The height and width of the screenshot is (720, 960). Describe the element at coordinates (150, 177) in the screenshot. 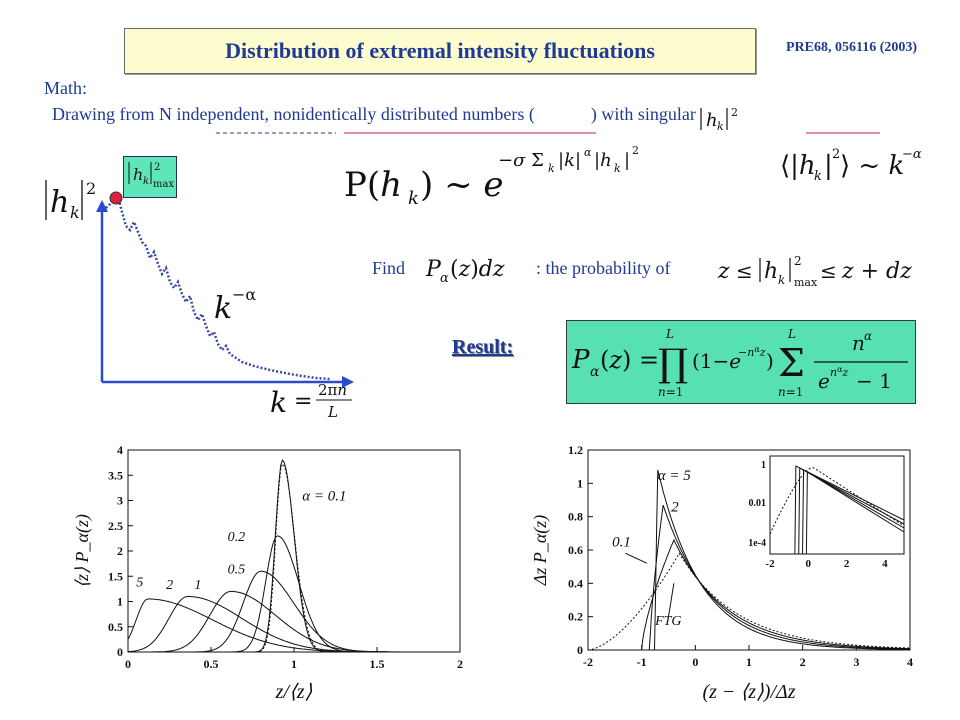

I see `hmax-label-box` at that location.